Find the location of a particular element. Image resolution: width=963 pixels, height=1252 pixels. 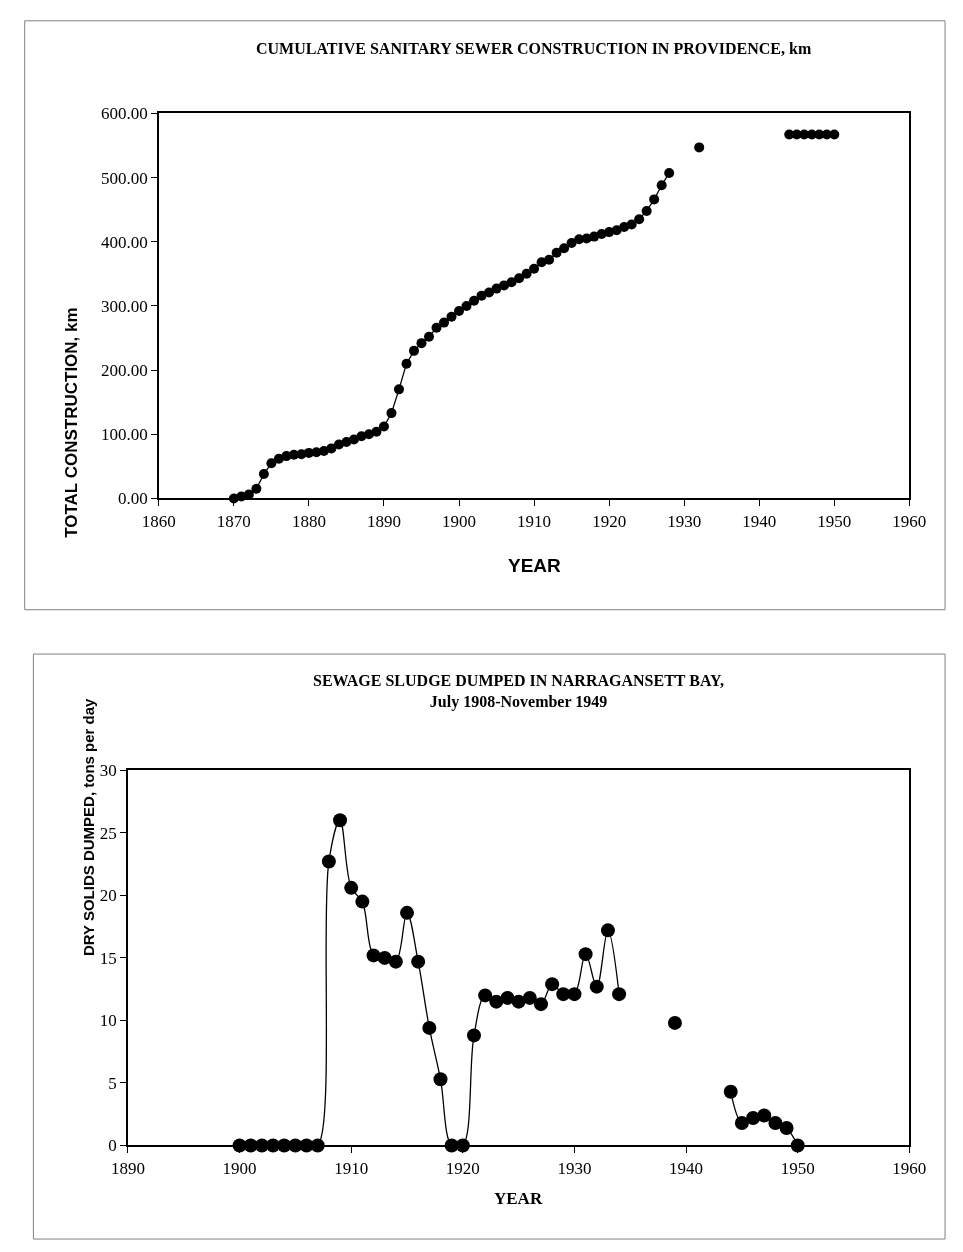

y-tick-label: 500.00 is located at coordinates (124, 178).